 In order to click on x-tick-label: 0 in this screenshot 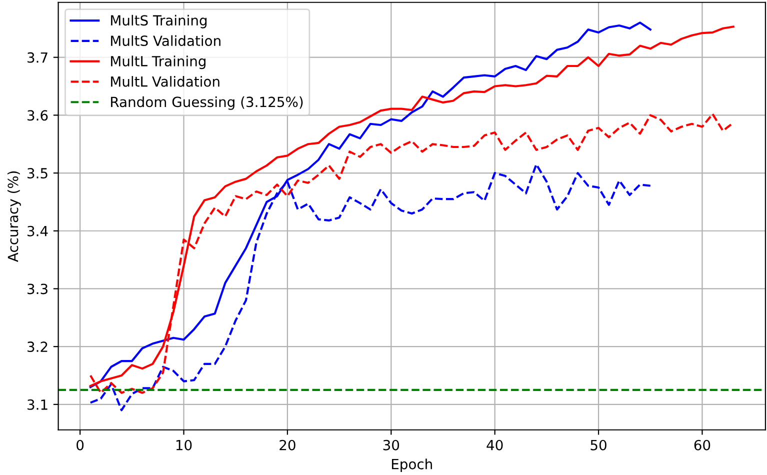, I will do `click(80, 445)`.